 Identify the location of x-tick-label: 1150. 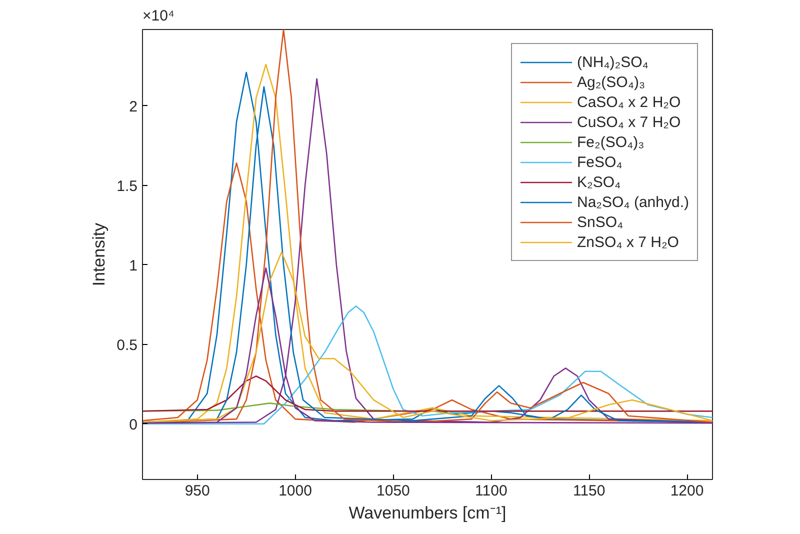
(589, 491).